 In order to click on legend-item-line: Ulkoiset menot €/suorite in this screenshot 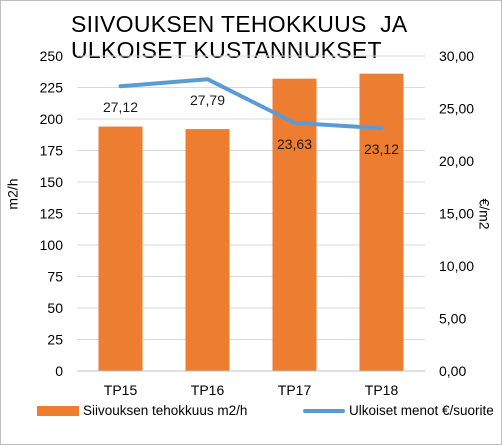, I will do `click(398, 410)`.